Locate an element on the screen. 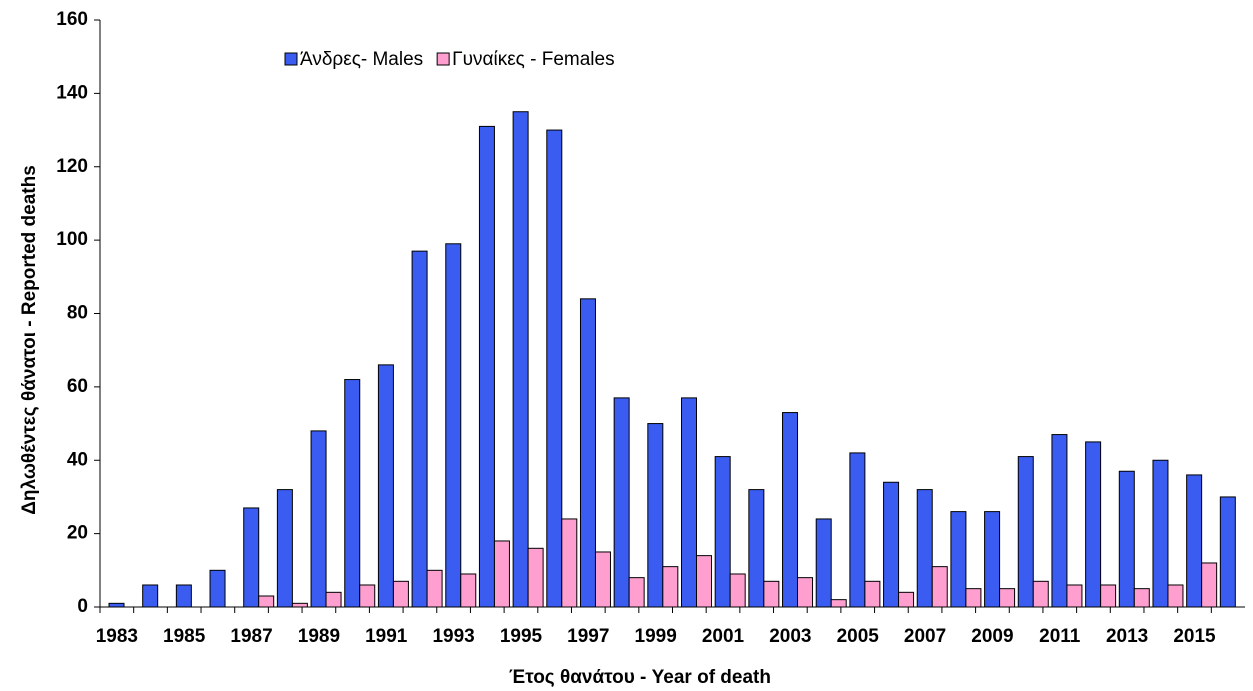  x-tick-label: 2009 is located at coordinates (992, 636).